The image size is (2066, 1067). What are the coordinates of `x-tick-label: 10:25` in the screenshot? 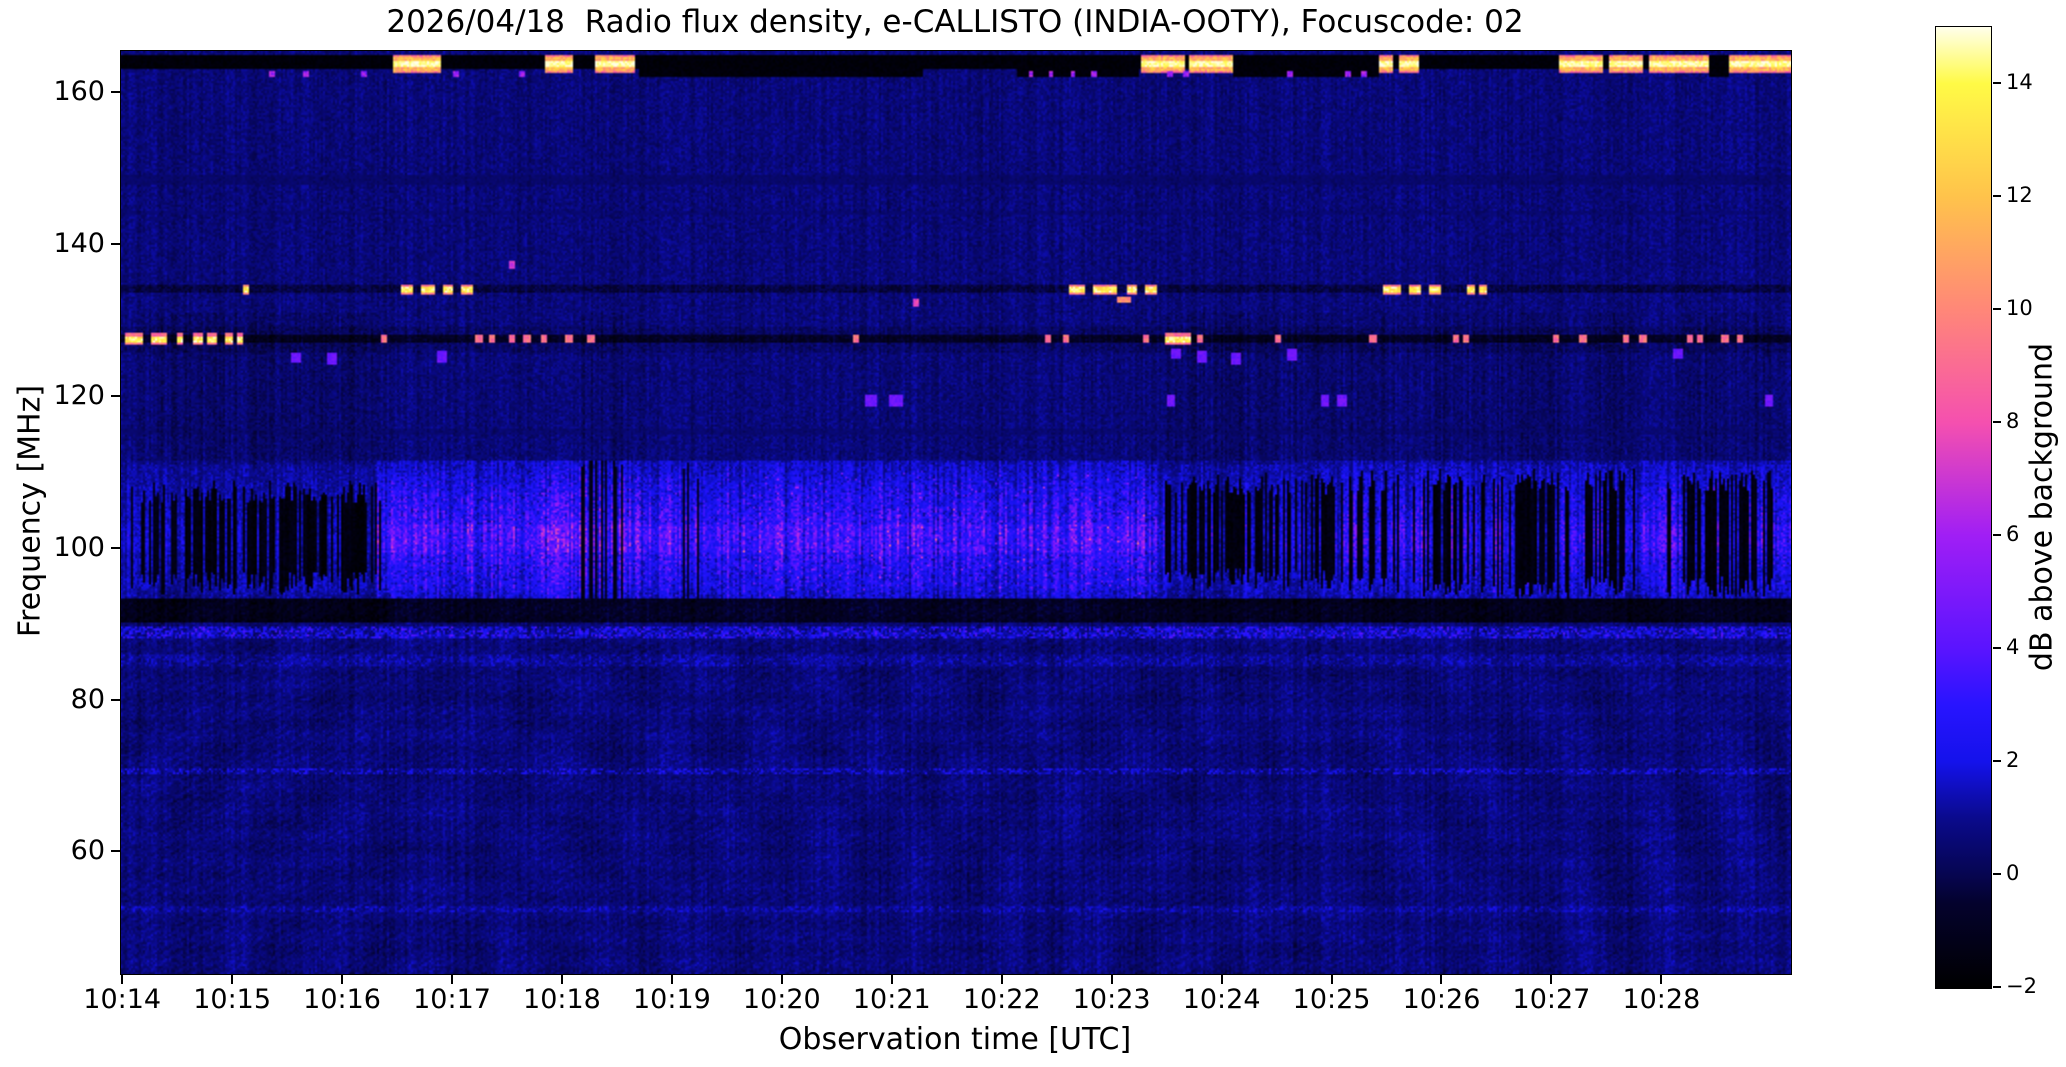 It's located at (1331, 999).